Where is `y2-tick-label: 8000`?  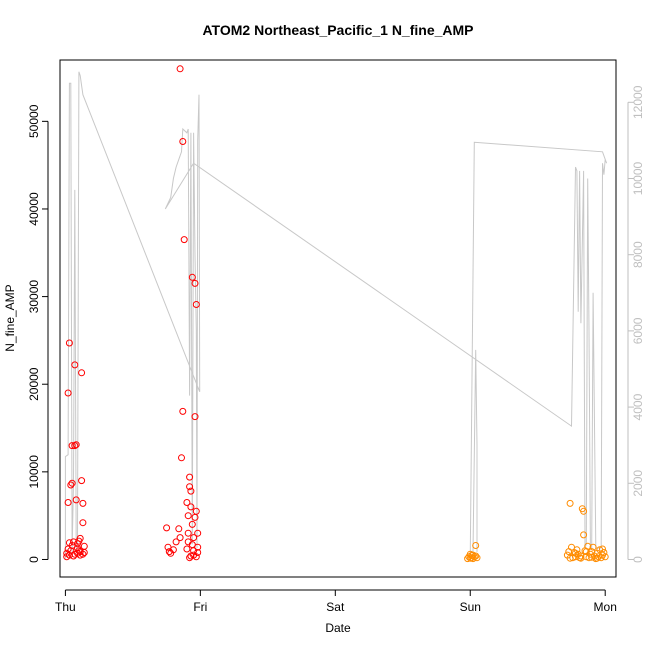 y2-tick-label: 8000 is located at coordinates (638, 254).